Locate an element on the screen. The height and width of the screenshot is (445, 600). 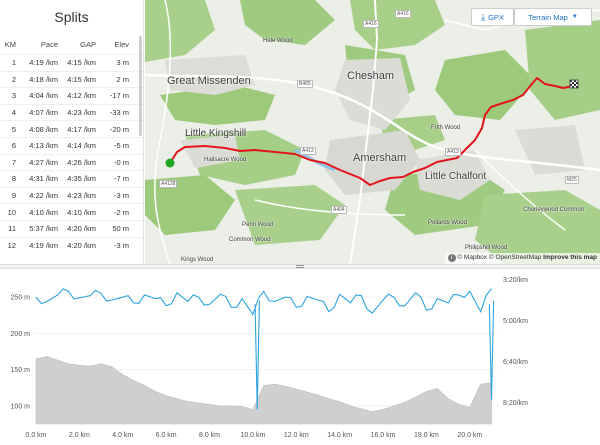
split-elev: -7 m is located at coordinates (121, 179).